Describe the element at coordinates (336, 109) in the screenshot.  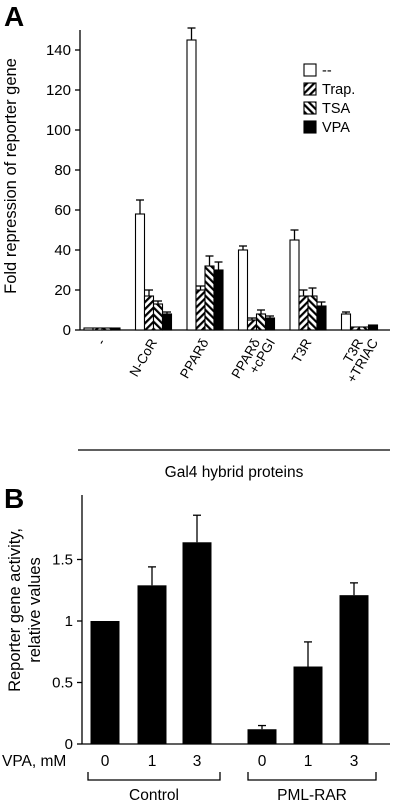
I see `panel-a-legend-label: TSA` at that location.